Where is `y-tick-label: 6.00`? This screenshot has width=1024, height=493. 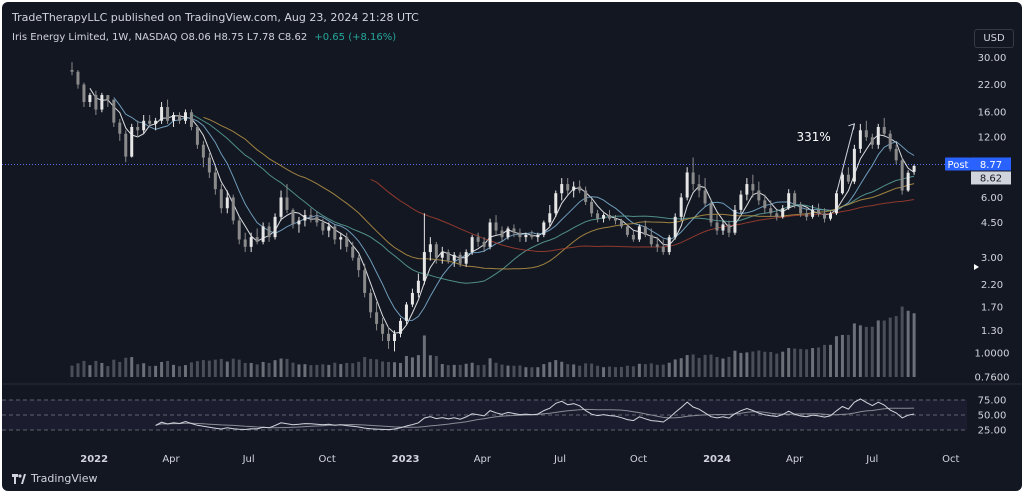
y-tick-label: 6.00 is located at coordinates (992, 198).